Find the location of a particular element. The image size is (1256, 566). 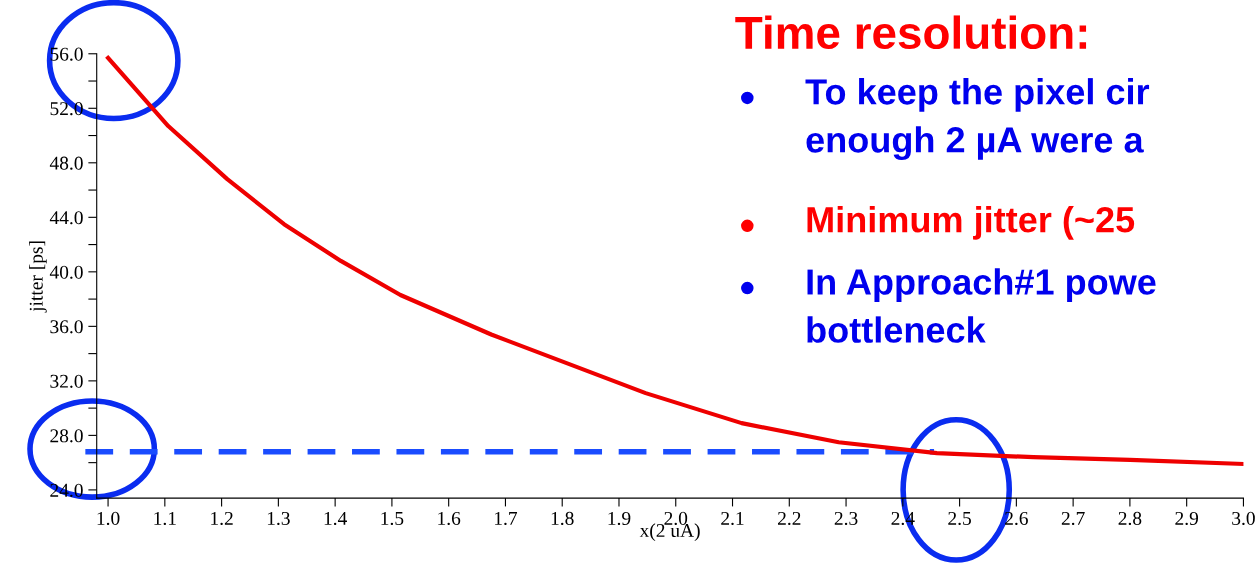

x-tick-label: 1.6 is located at coordinates (449, 518).